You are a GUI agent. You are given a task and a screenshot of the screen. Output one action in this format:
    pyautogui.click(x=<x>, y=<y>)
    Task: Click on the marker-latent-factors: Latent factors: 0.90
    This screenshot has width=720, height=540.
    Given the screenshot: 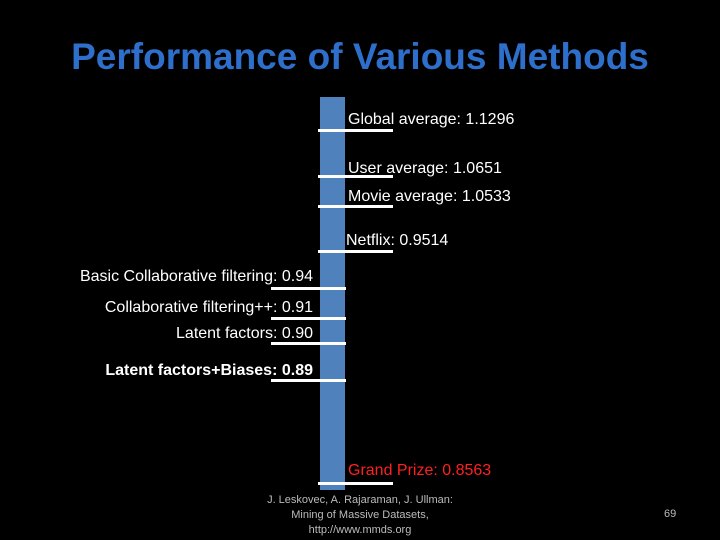 What is the action you would take?
    pyautogui.click(x=244, y=334)
    